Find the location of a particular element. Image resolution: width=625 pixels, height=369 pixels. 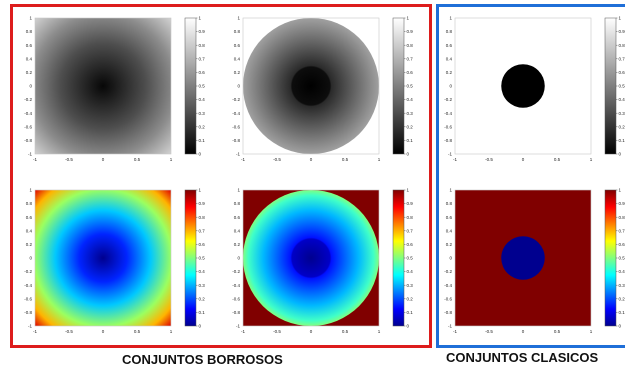

fuzzy-sets-caption: CONJUNTOS BORROSOS is located at coordinates (202, 359).